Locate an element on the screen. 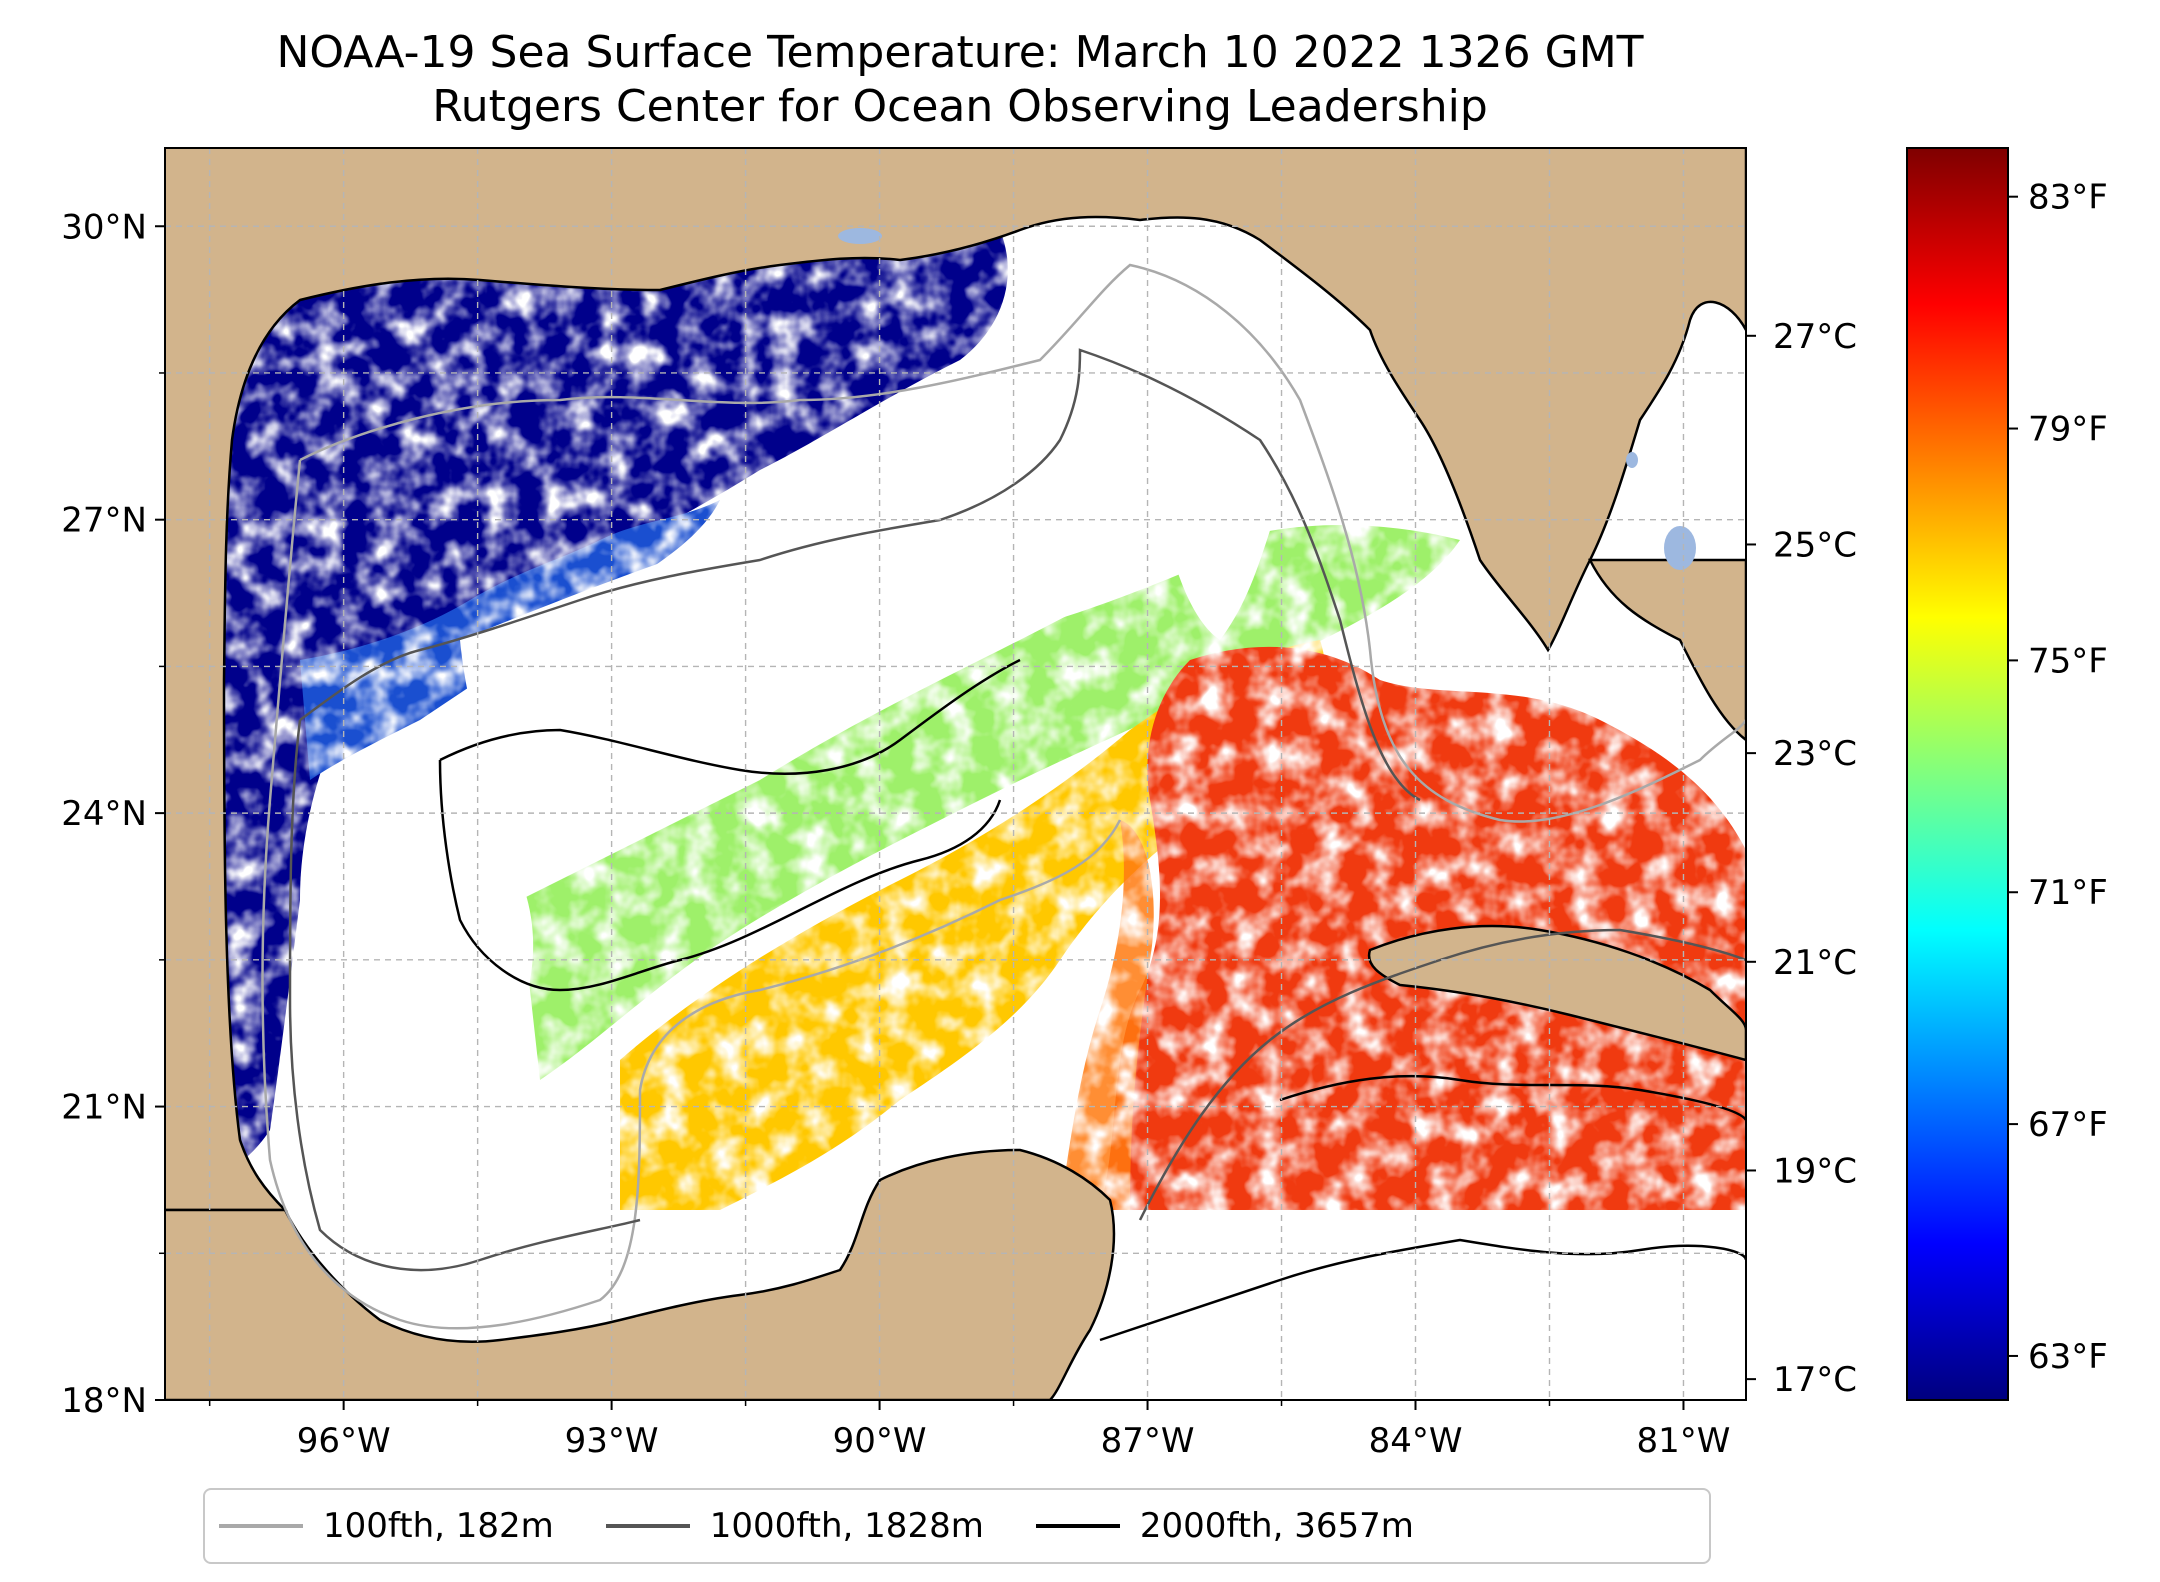 This screenshot has height=1582, width=2160. land-mexico is located at coordinates (640, 1274).